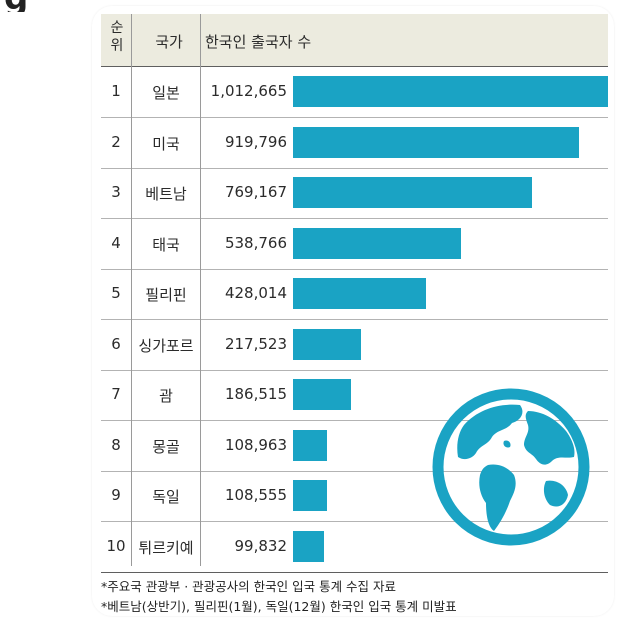 The height and width of the screenshot is (619, 640). Describe the element at coordinates (166, 194) in the screenshot. I see `country-label: 베트남` at that location.